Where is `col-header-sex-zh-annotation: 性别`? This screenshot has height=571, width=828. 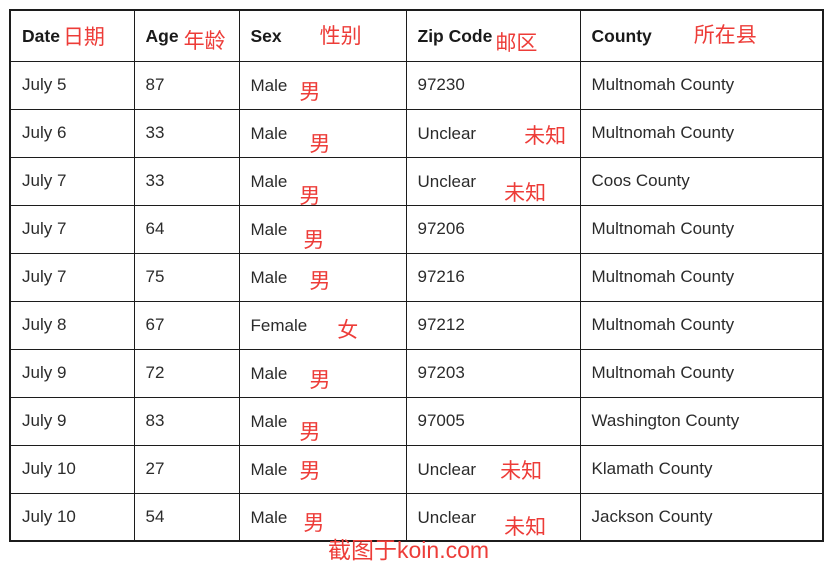 col-header-sex-zh-annotation: 性别 is located at coordinates (340, 36).